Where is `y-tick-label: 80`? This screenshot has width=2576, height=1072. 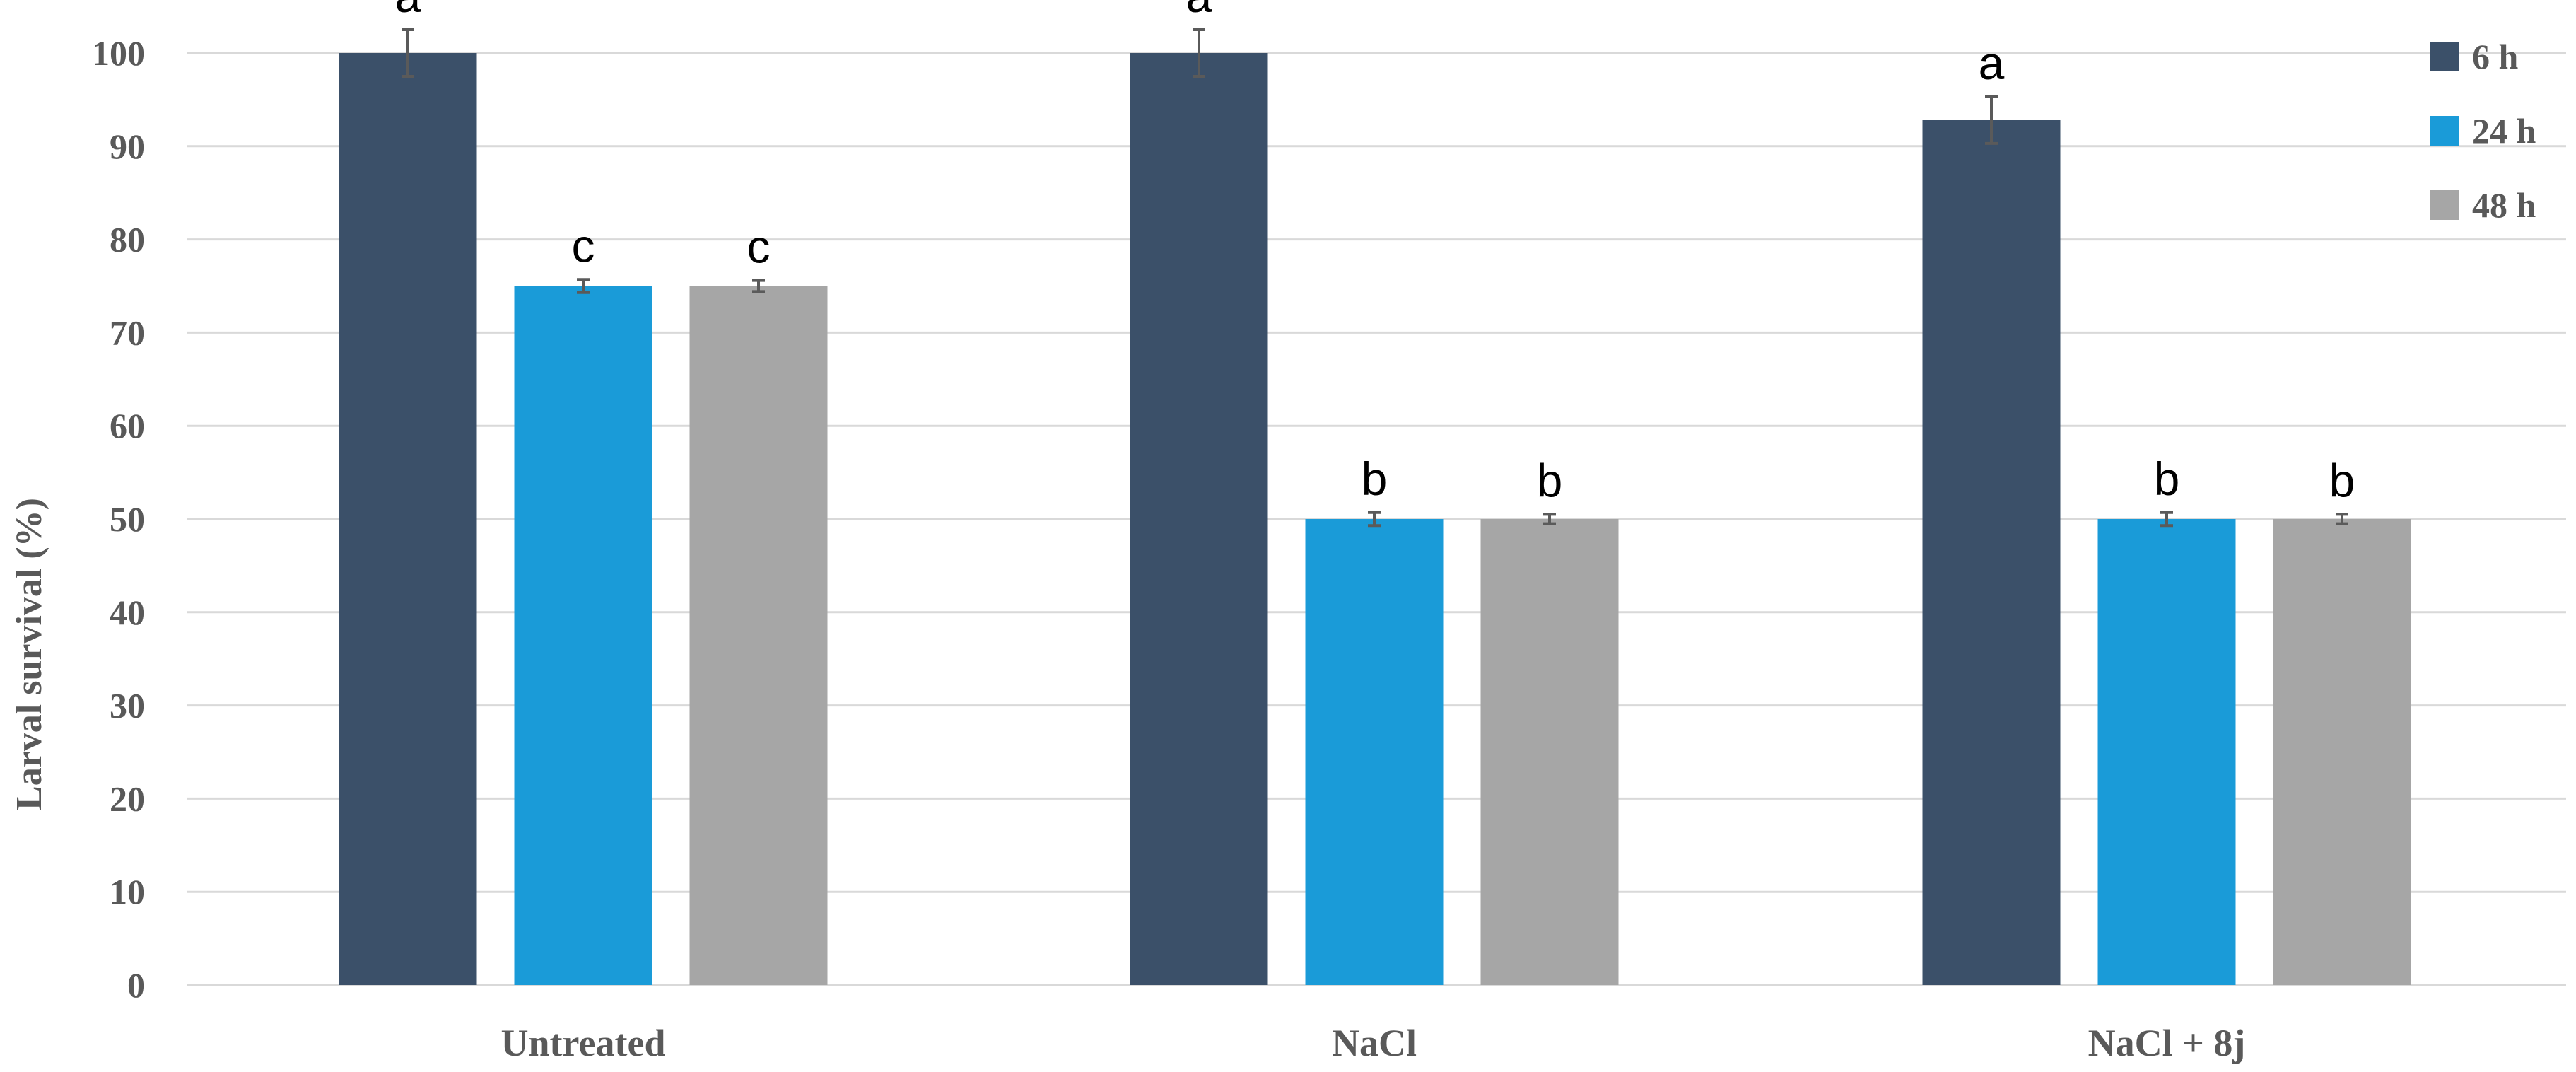 y-tick-label: 80 is located at coordinates (128, 240).